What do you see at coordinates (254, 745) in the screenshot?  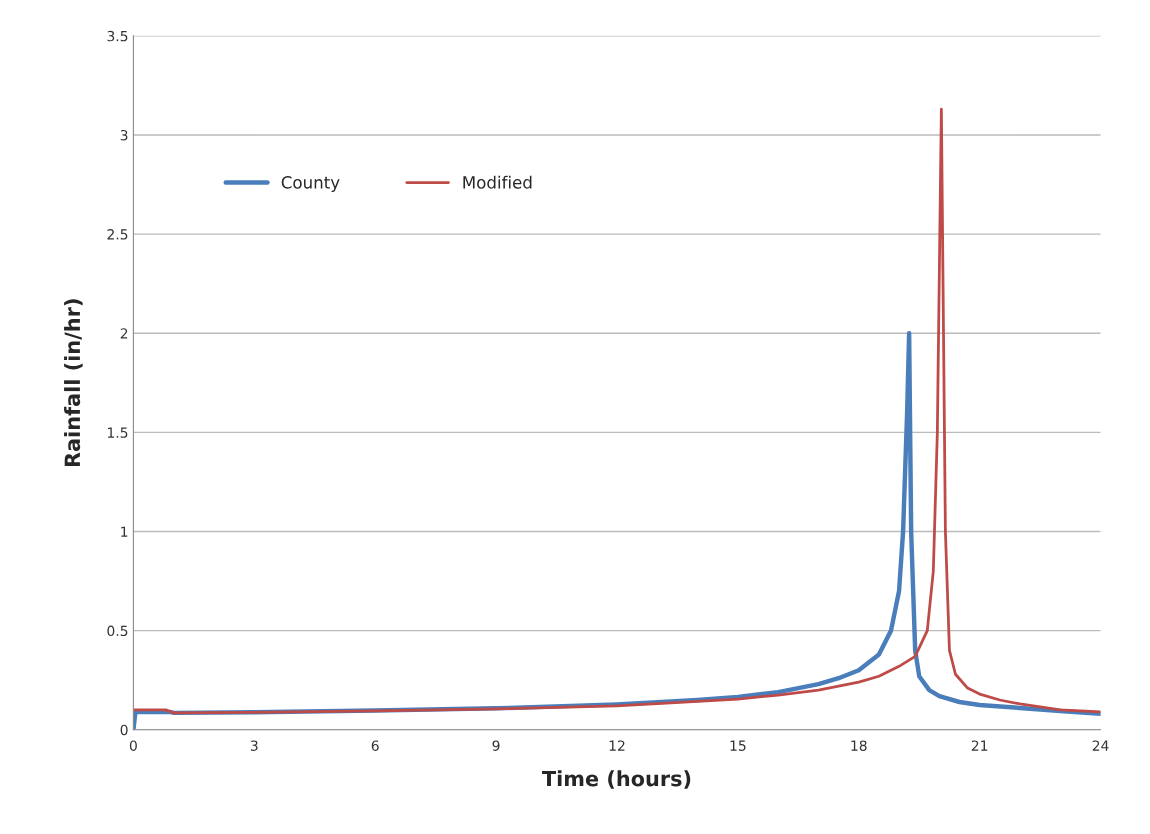 I see `x-tick-label: 3` at bounding box center [254, 745].